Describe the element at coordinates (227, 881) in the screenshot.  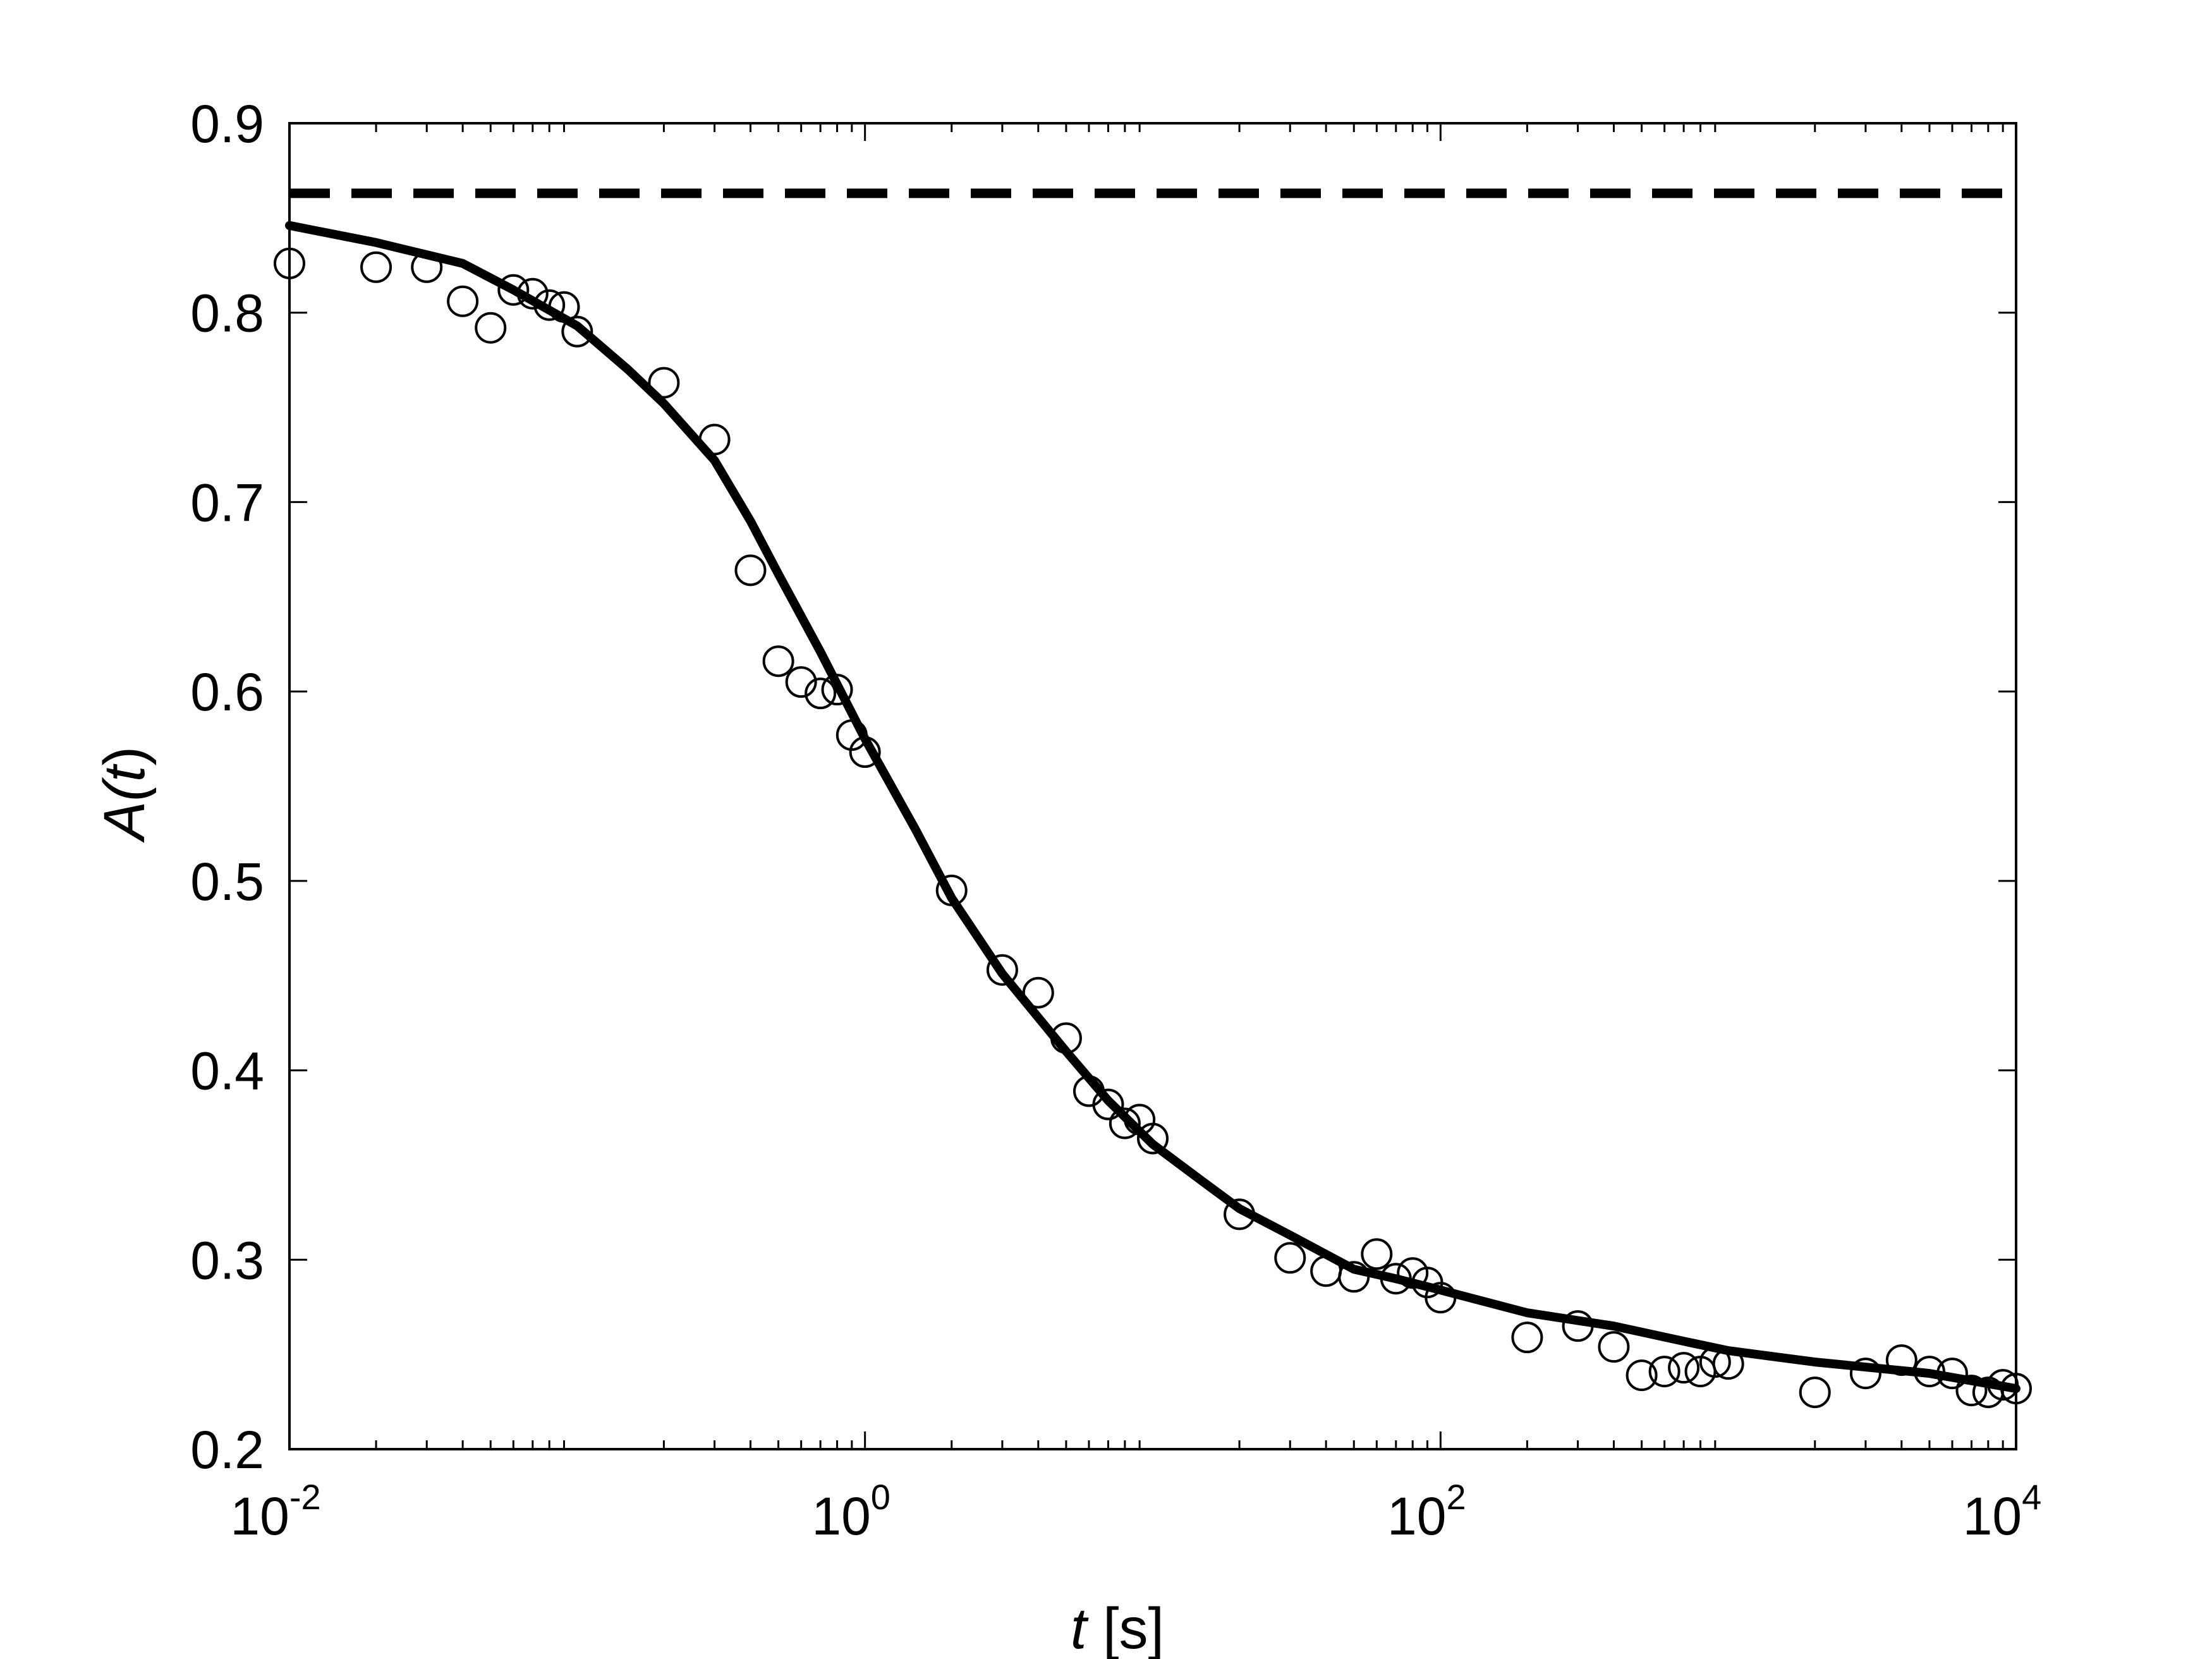
I see `y-tick-label: 0.5` at that location.